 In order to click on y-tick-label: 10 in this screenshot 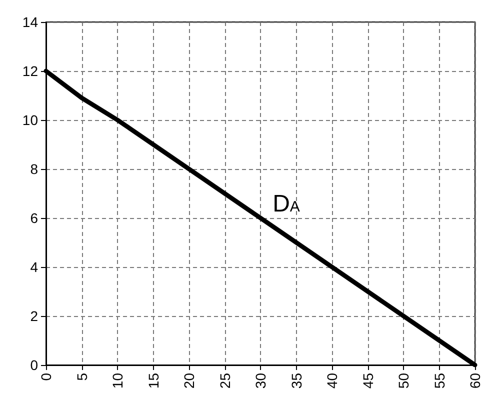, I will do `click(30, 120)`.